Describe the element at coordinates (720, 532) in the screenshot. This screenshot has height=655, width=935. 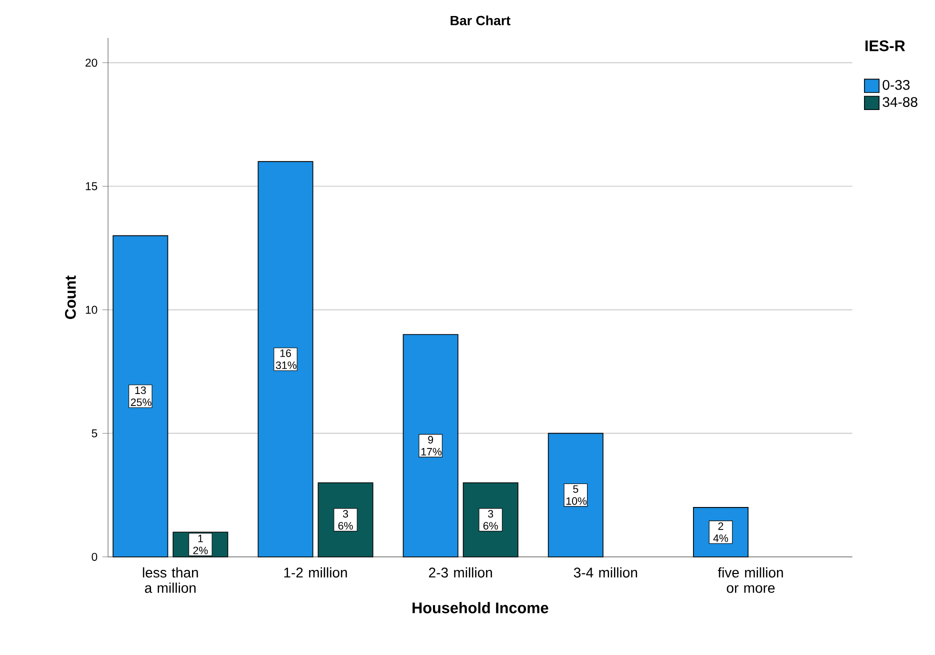
I see `data-label: 2 4%` at that location.